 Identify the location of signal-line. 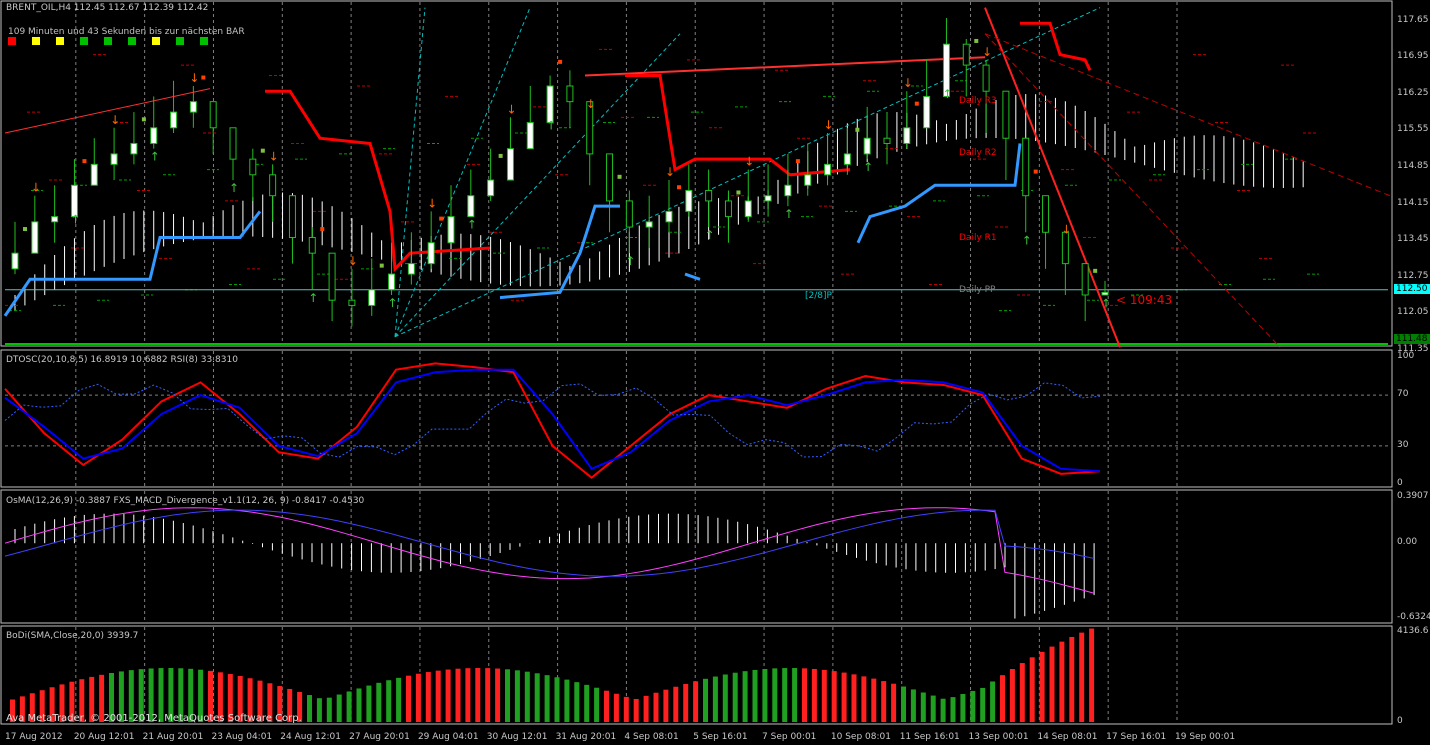
(549, 543).